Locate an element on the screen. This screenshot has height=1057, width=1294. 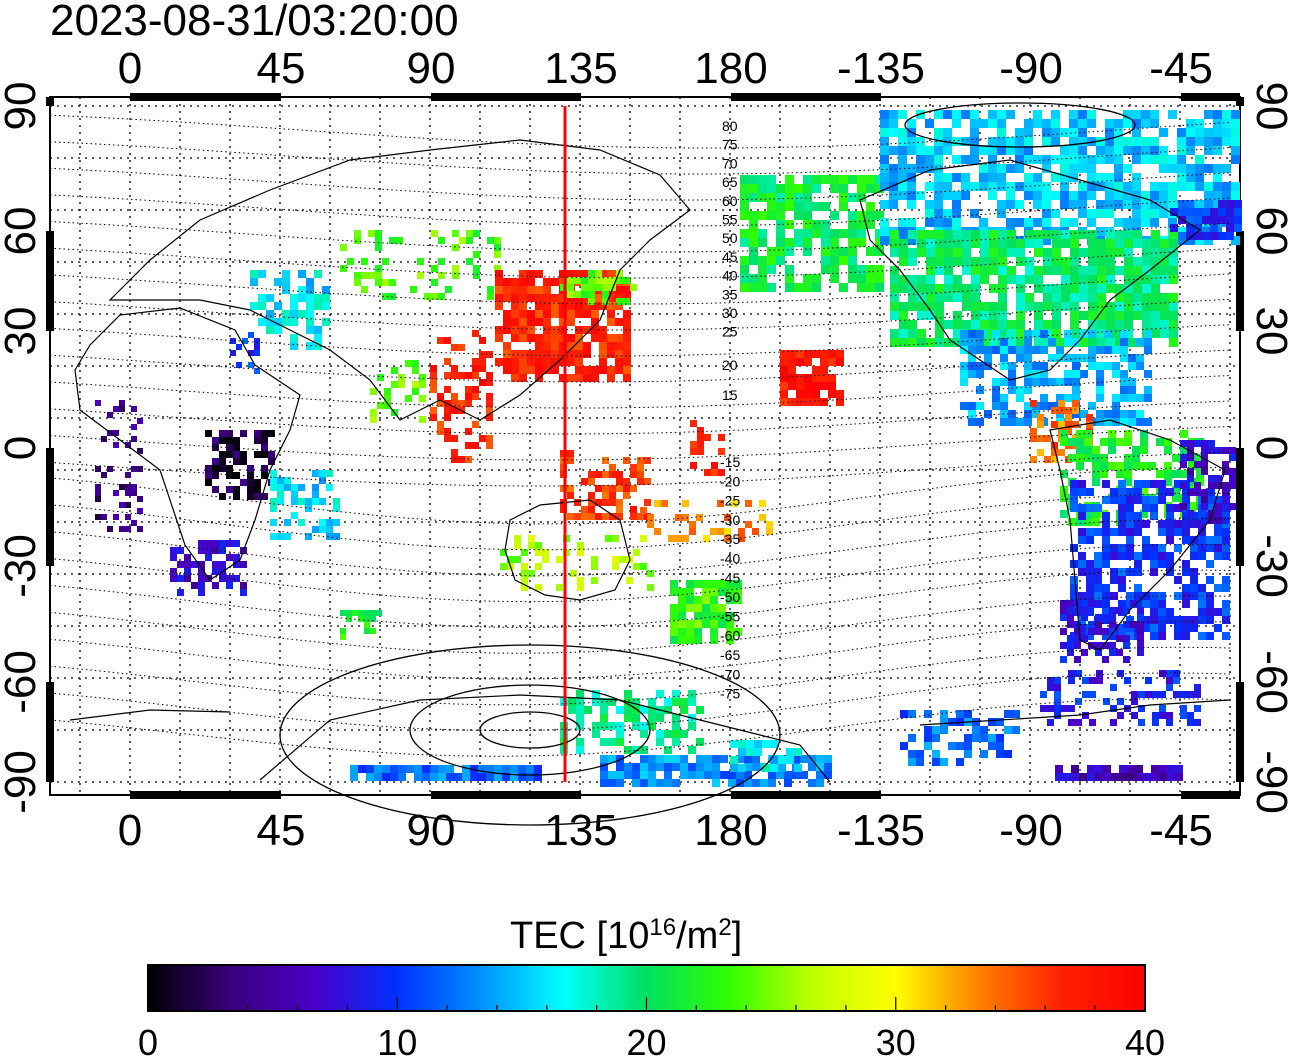
coastline is located at coordinates (567, 550).